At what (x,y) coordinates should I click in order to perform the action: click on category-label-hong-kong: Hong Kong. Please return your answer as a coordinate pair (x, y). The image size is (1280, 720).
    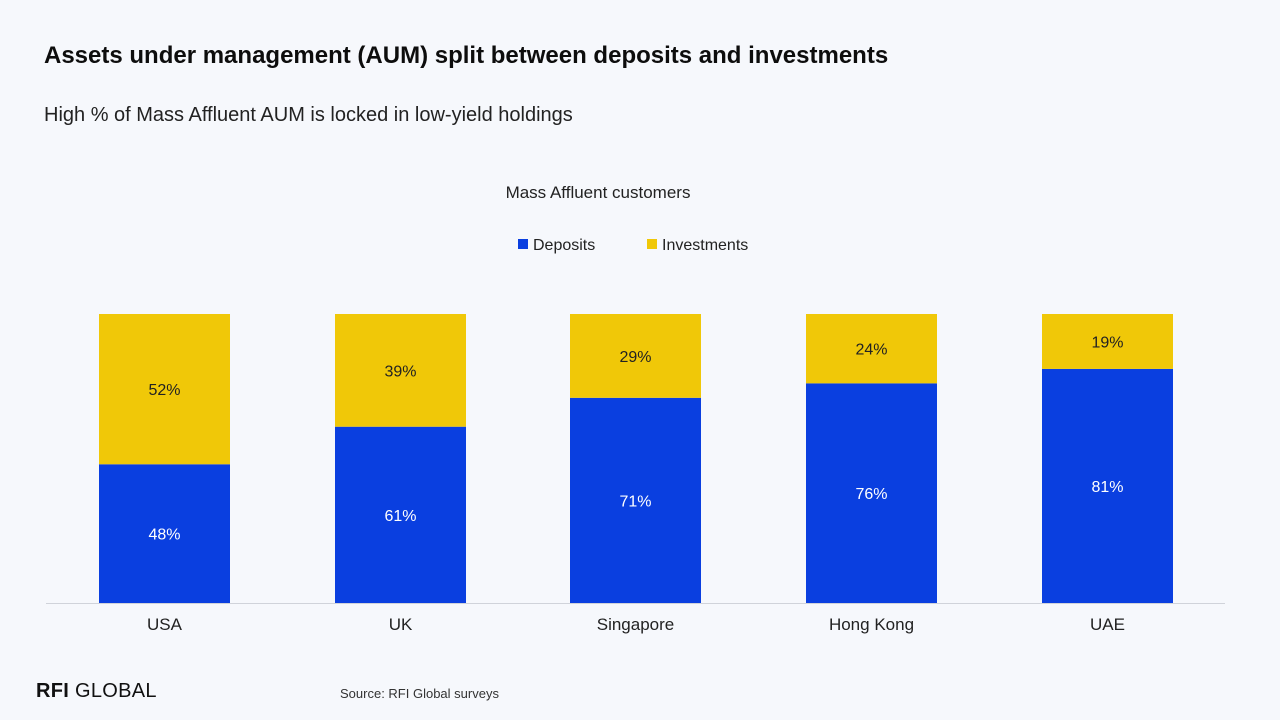
    Looking at the image, I should click on (871, 624).